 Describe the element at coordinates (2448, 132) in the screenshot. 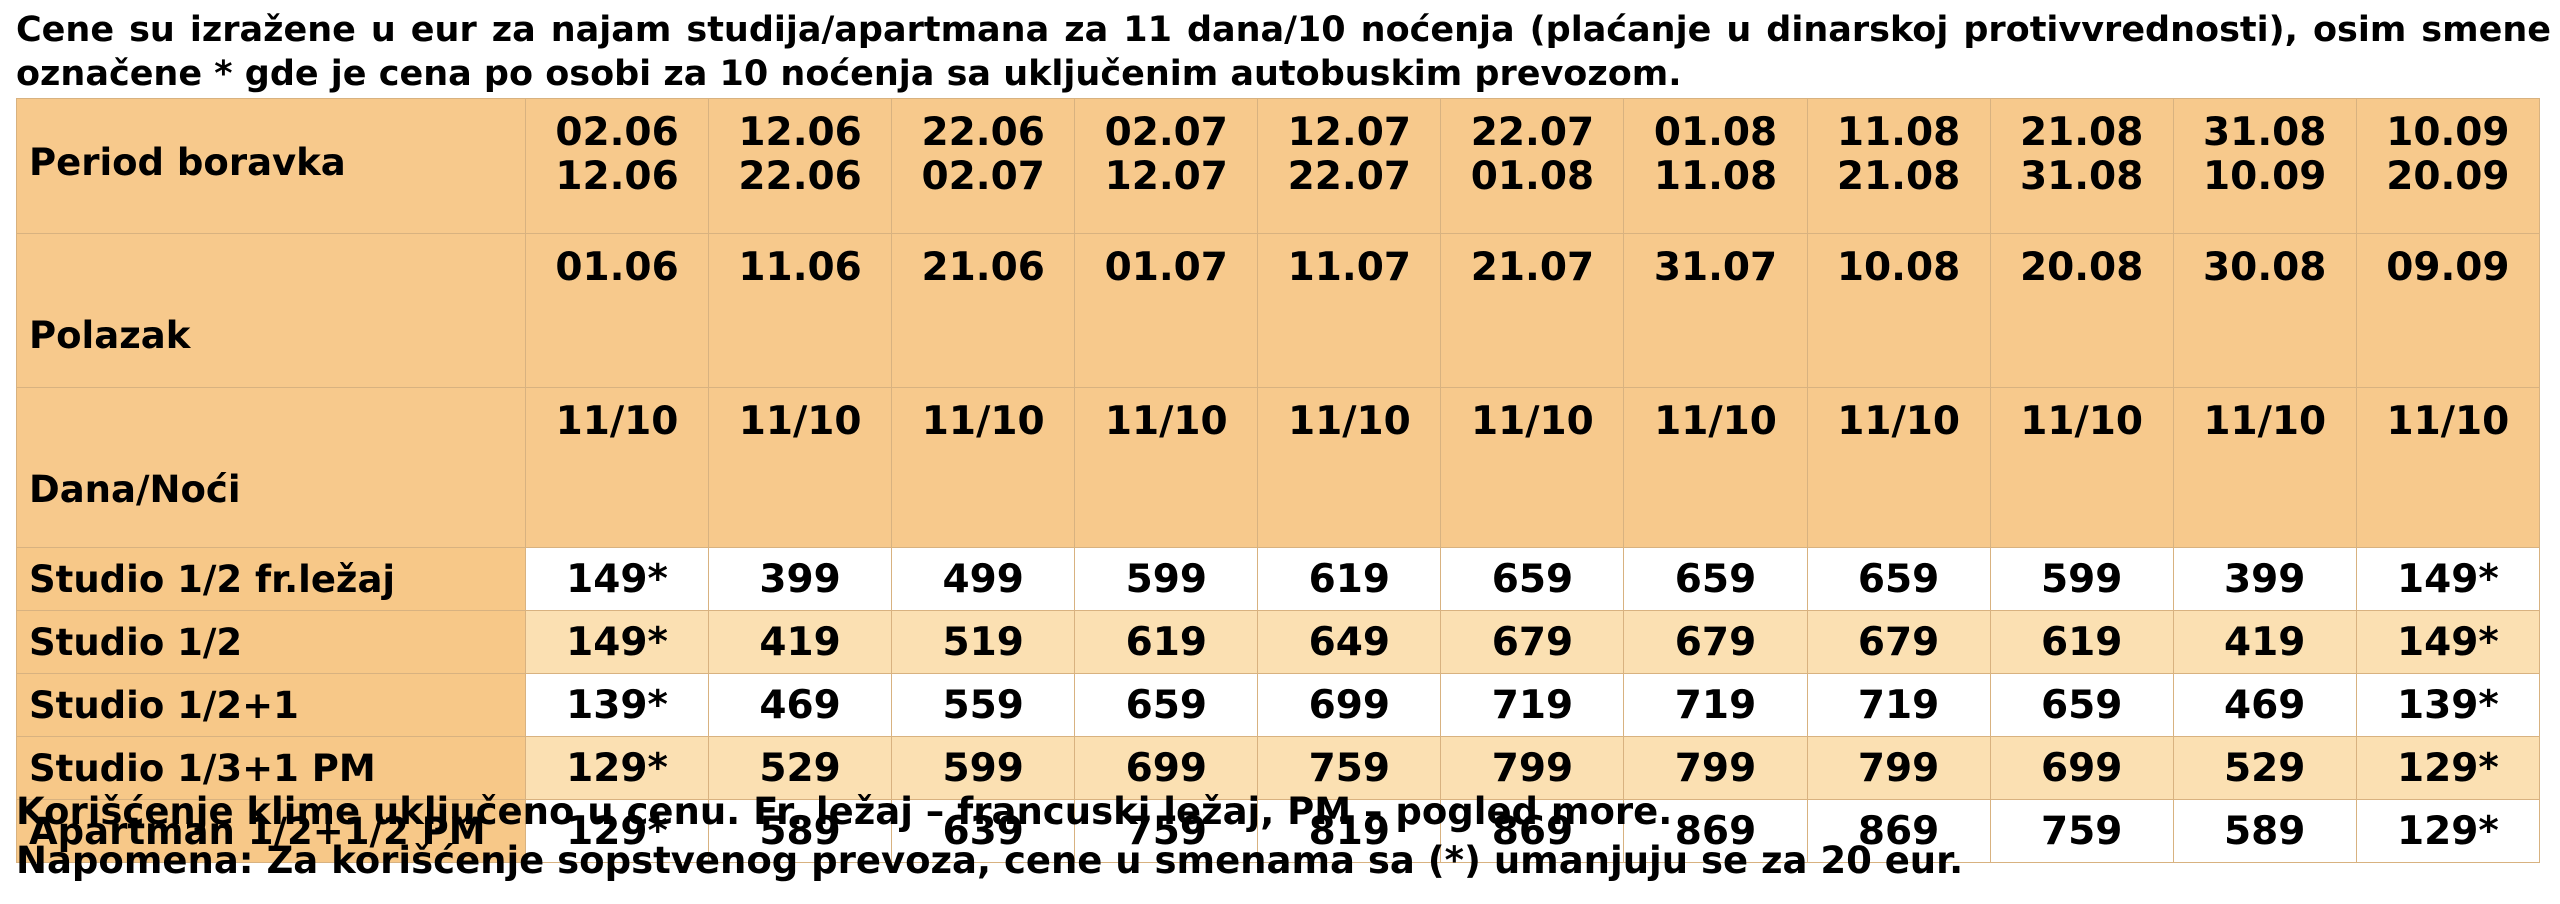

I see `period-start-date: 10.09` at that location.